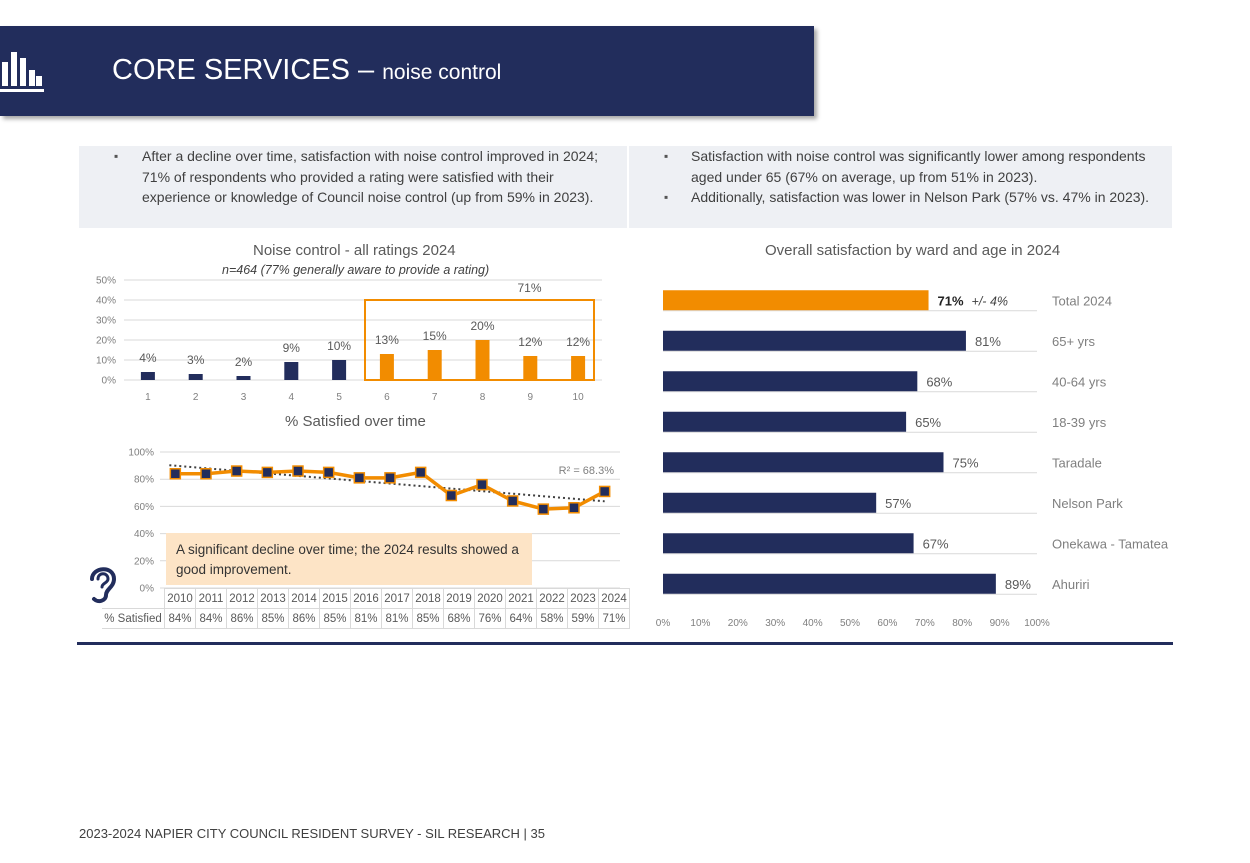 Image resolution: width=1250 pixels, height=863 pixels. Describe the element at coordinates (530, 342) in the screenshot. I see `data-label: 12%` at that location.